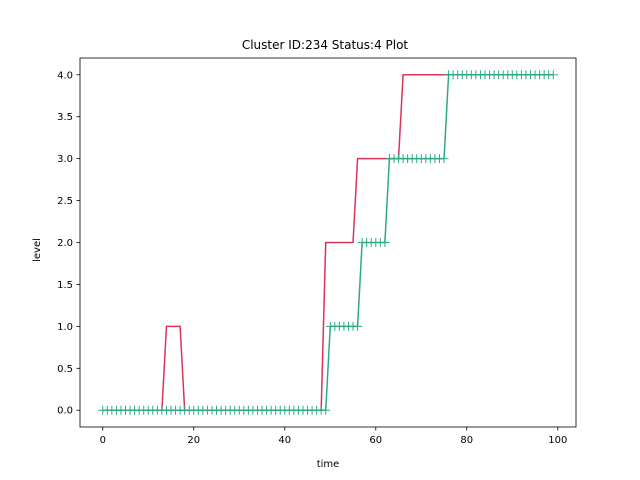 This screenshot has height=480, width=640. What do you see at coordinates (103, 440) in the screenshot?
I see `x-tick-label: 0` at bounding box center [103, 440].